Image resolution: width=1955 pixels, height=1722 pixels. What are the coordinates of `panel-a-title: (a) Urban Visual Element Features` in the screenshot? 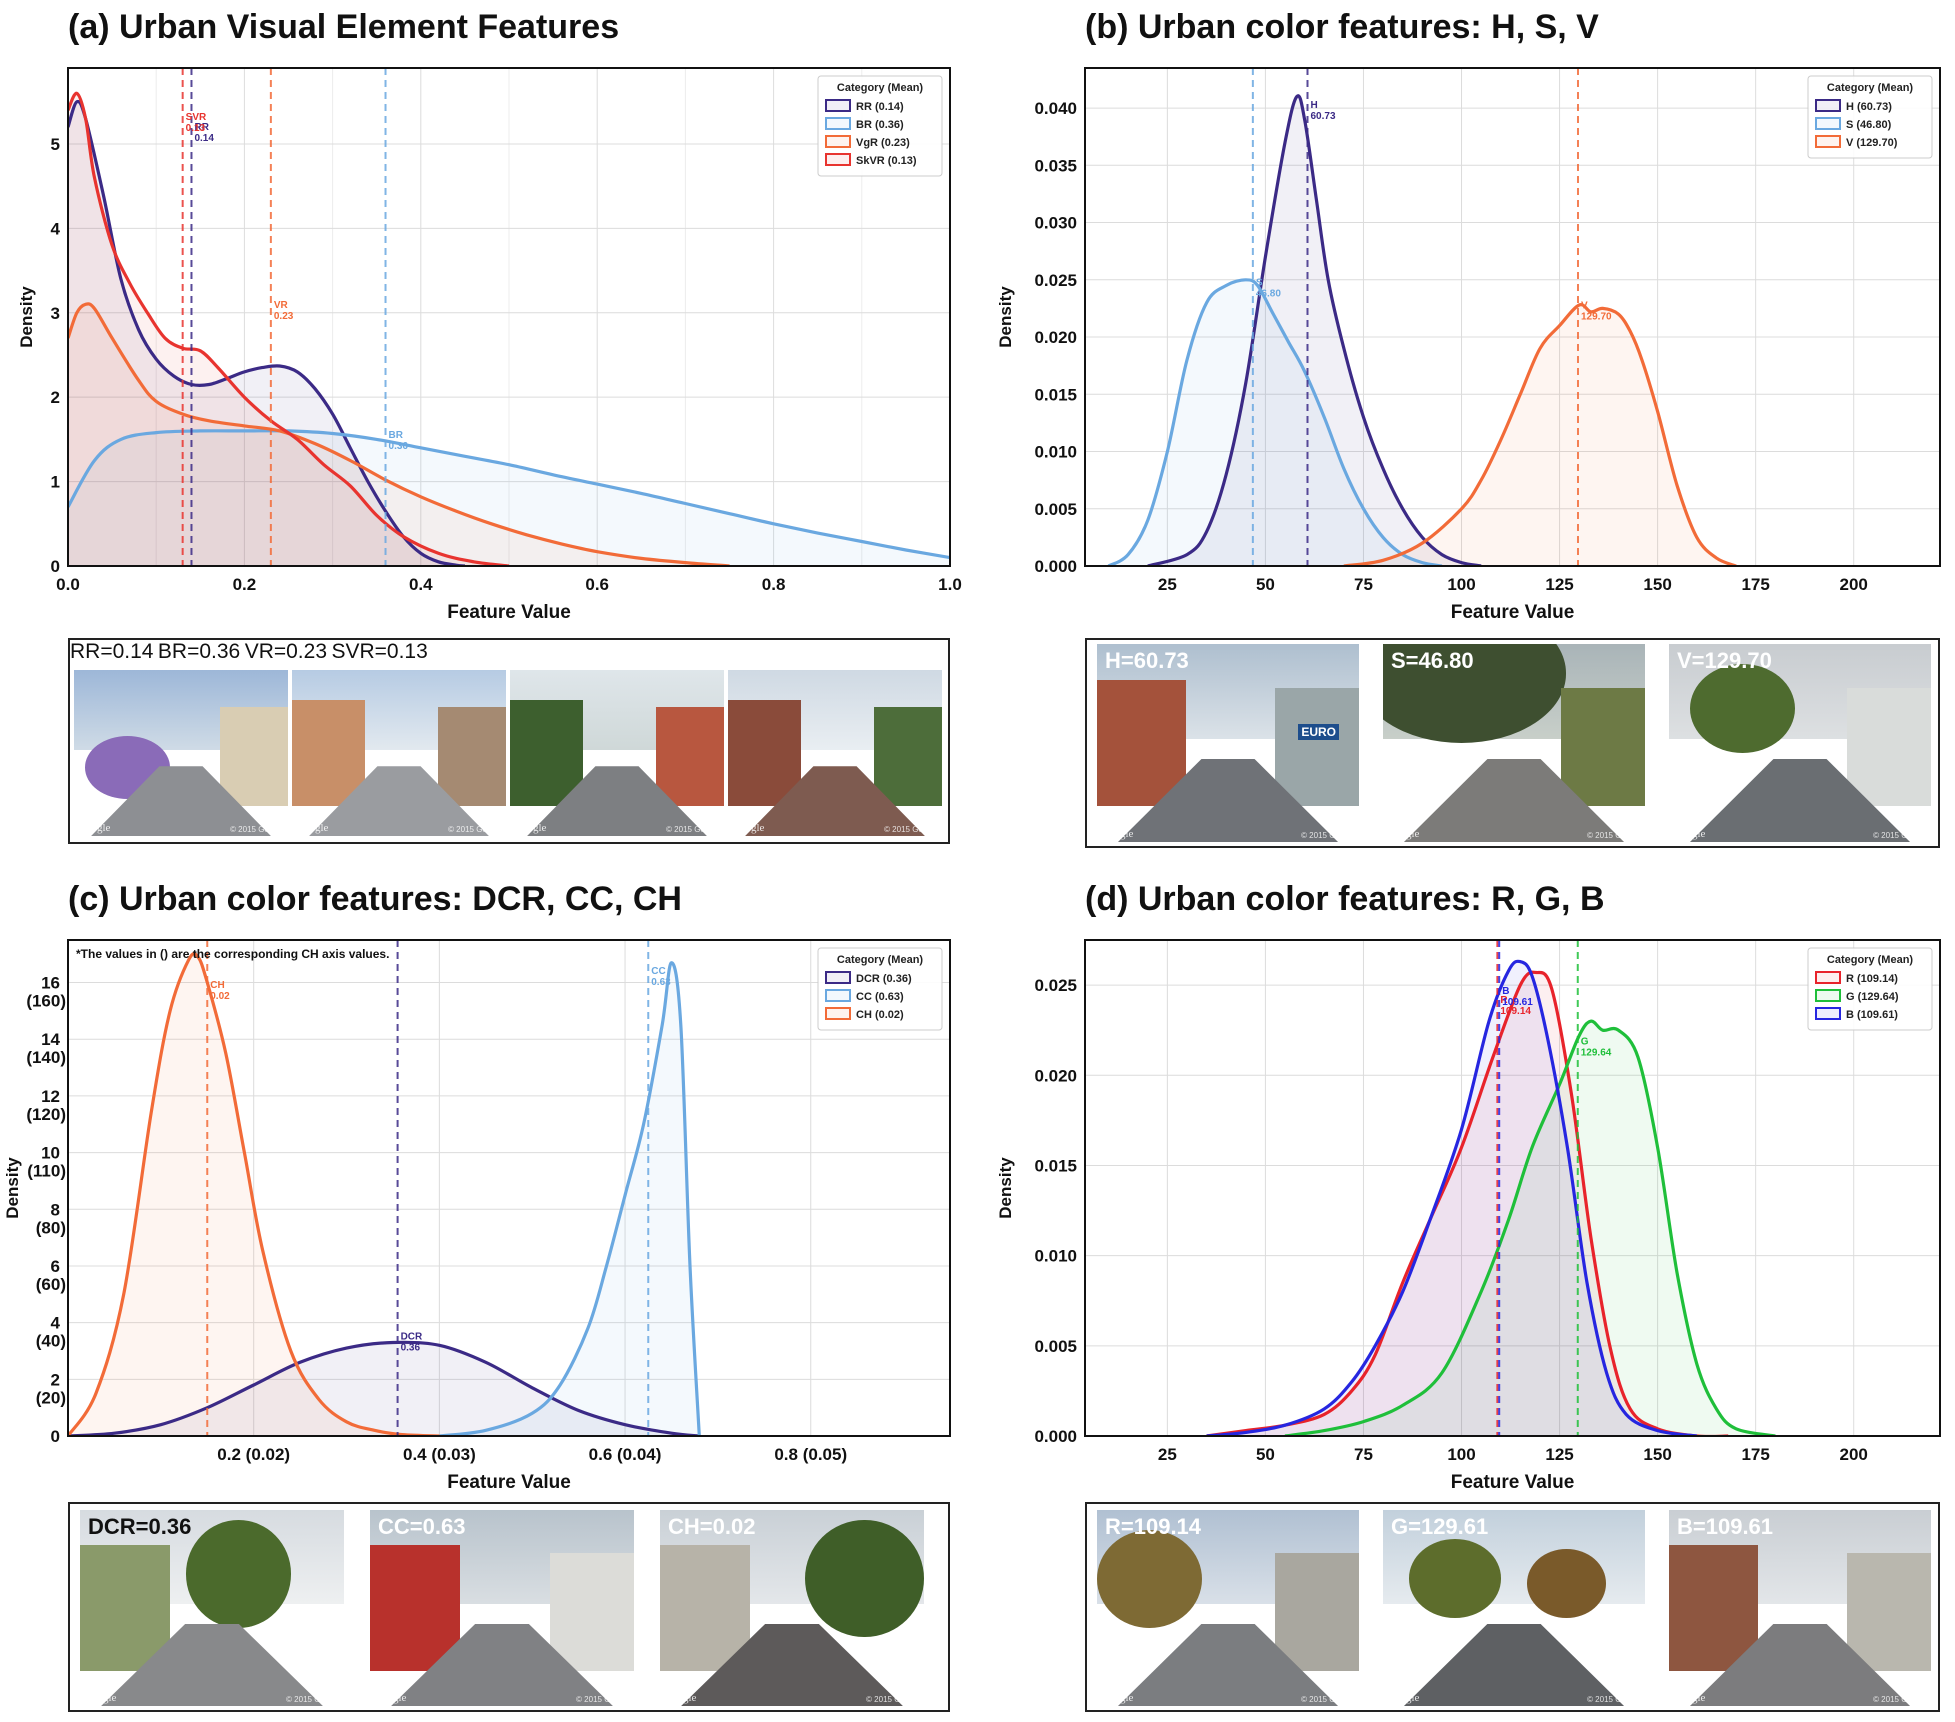 It's located at (344, 27).